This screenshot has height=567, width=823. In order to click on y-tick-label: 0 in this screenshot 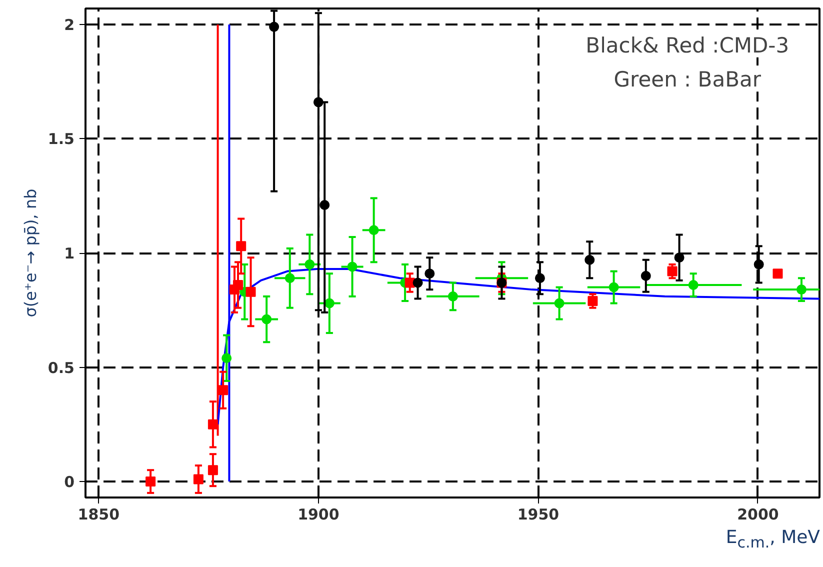, I will do `click(69, 482)`.